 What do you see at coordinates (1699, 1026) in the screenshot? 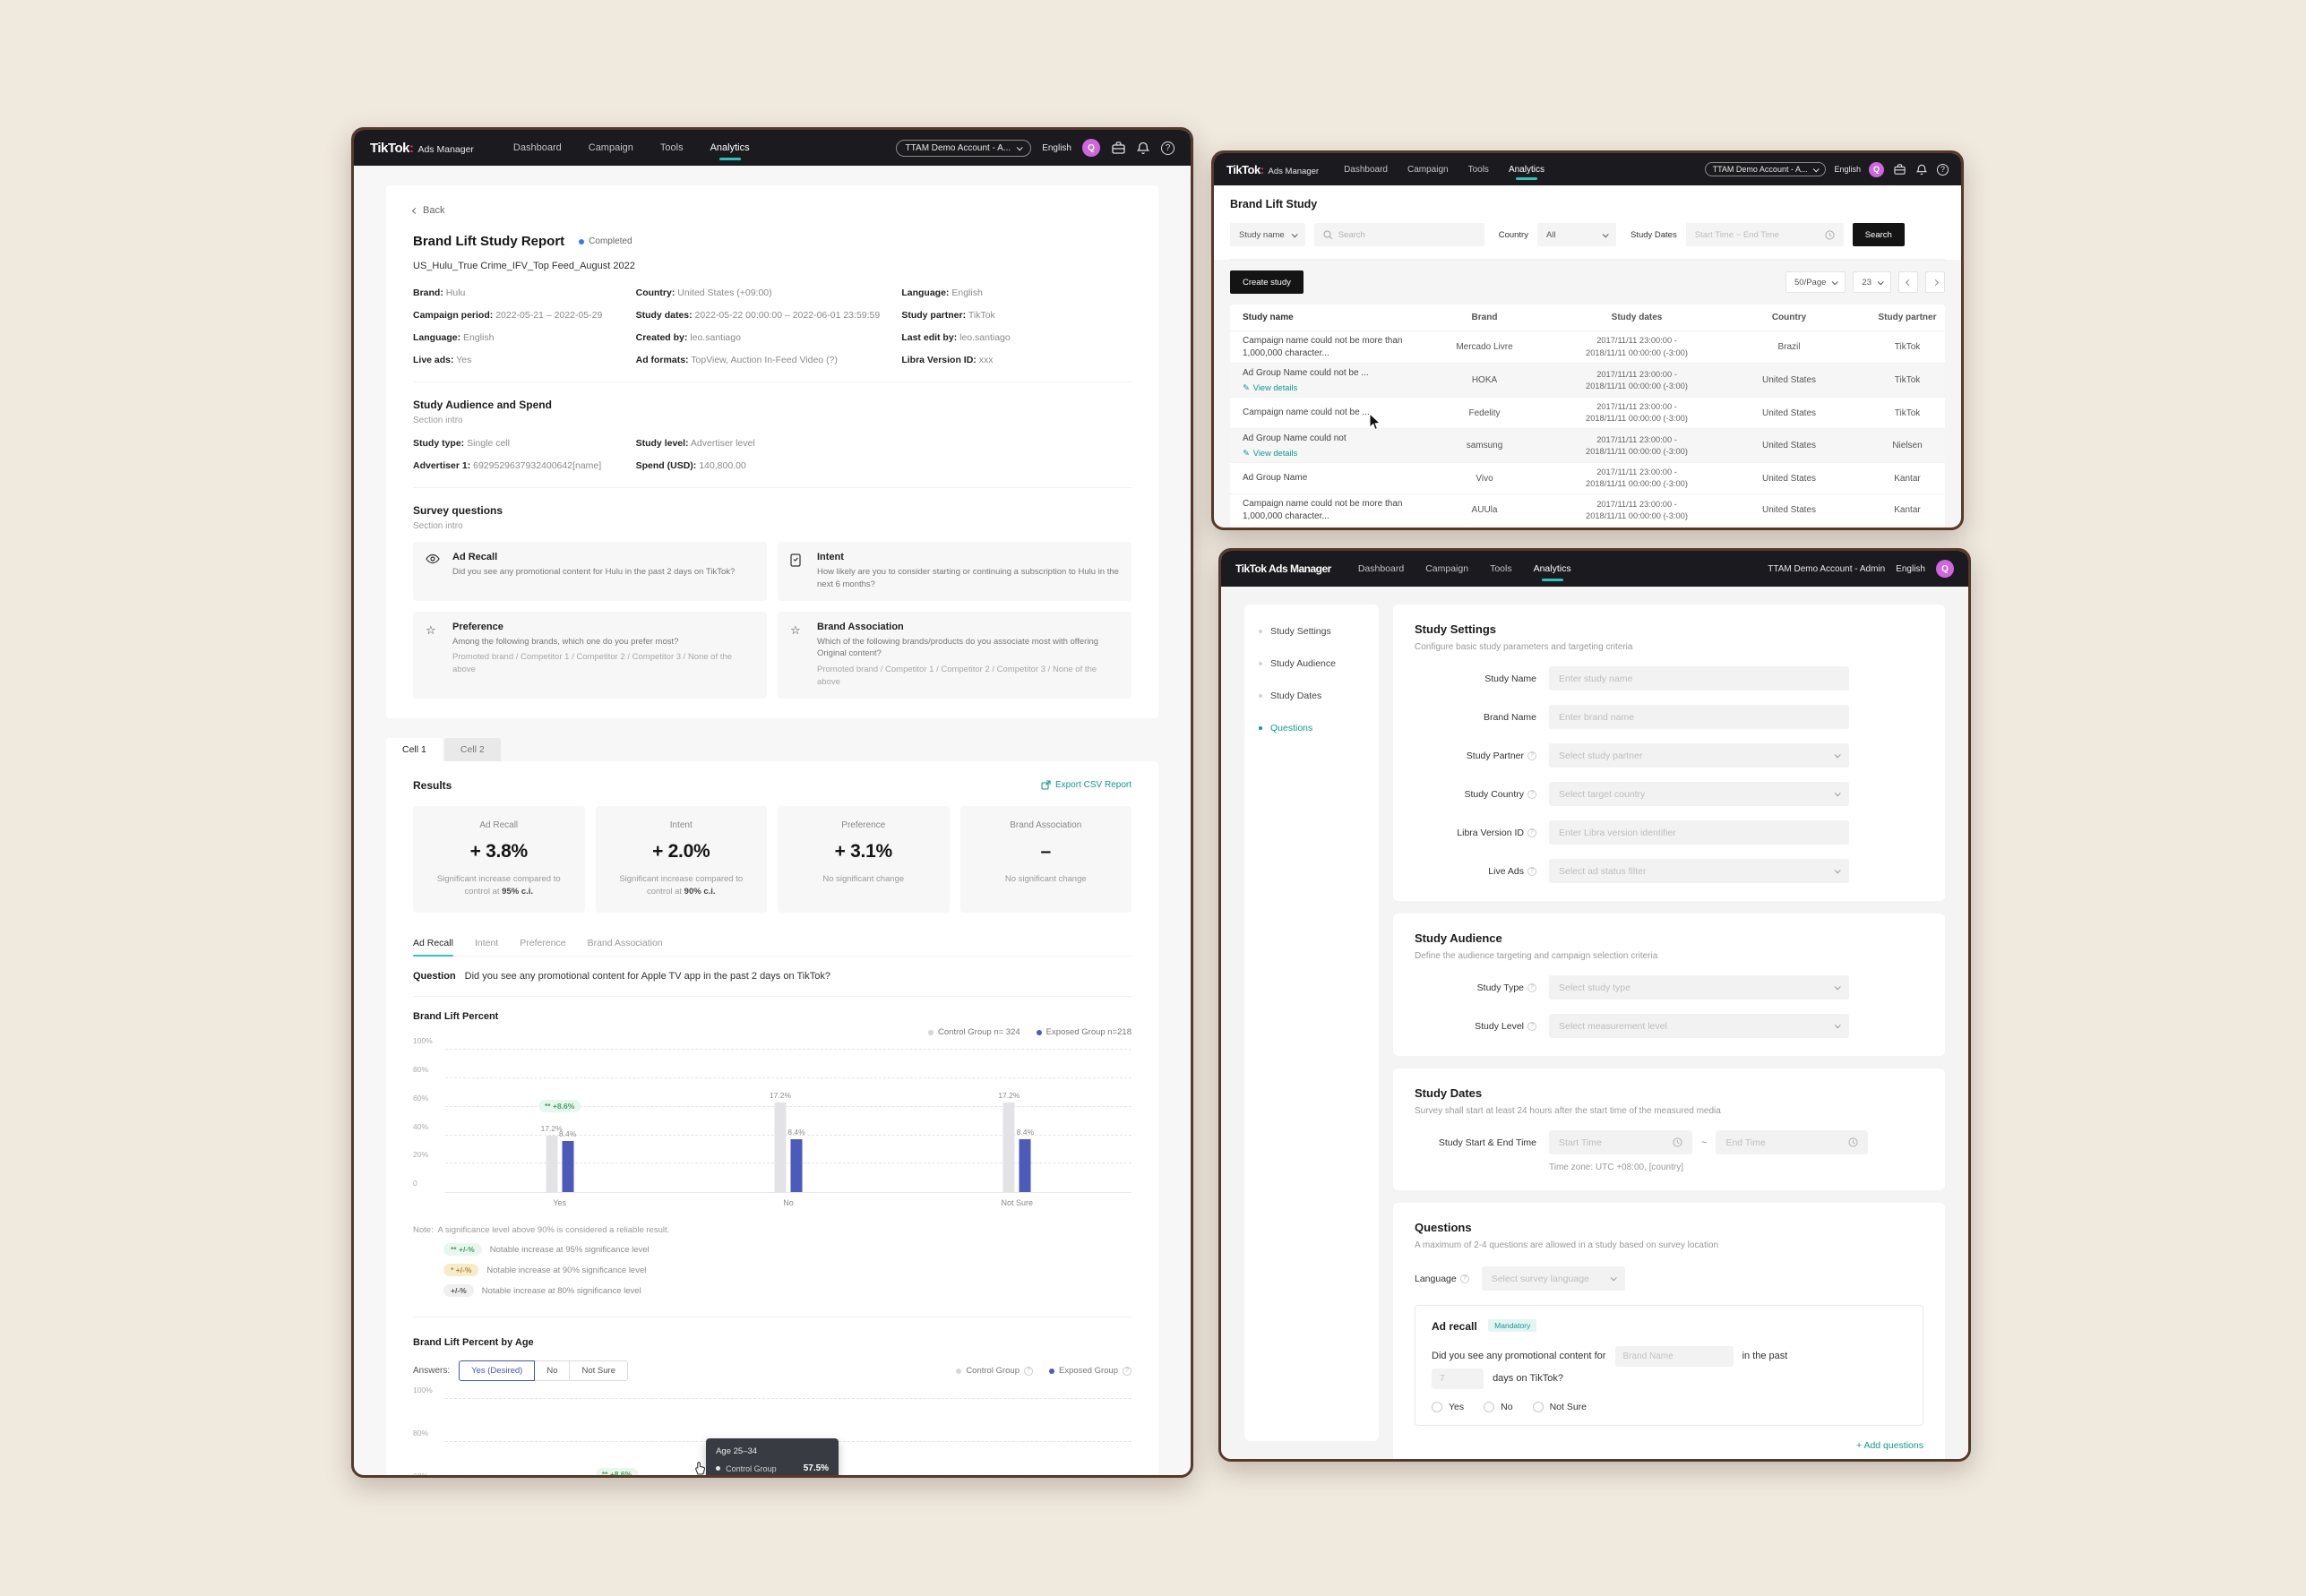
I see `study-level-select: Select measurement level` at bounding box center [1699, 1026].